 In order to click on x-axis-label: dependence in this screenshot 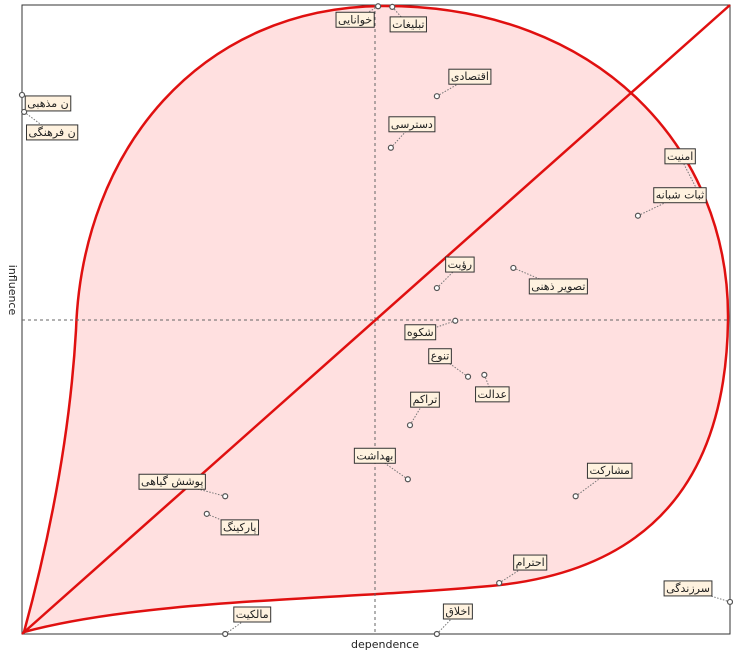, I will do `click(385, 644)`.